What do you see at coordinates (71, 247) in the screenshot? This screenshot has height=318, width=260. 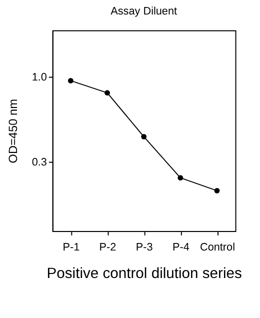 I see `x-tick-label: P-1` at bounding box center [71, 247].